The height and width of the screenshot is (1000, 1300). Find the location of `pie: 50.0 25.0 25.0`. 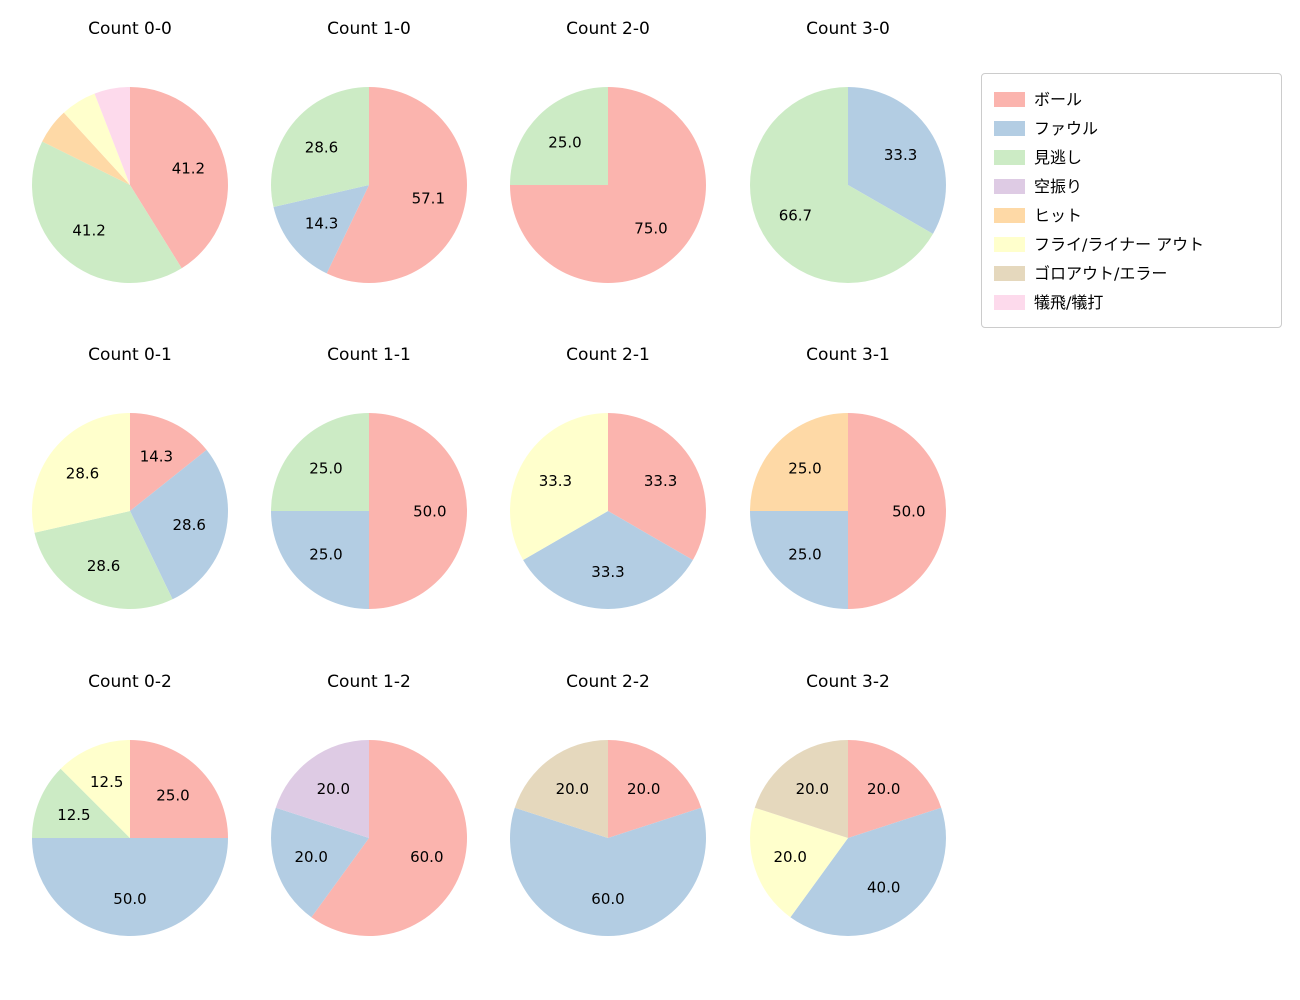

pie: 50.0 25.0 25.0 is located at coordinates (369, 511).